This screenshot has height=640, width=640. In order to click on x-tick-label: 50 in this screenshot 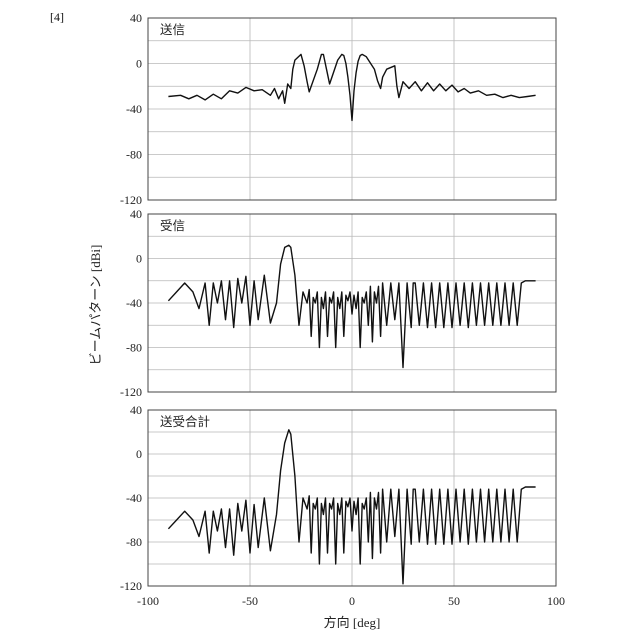, I will do `click(454, 601)`.